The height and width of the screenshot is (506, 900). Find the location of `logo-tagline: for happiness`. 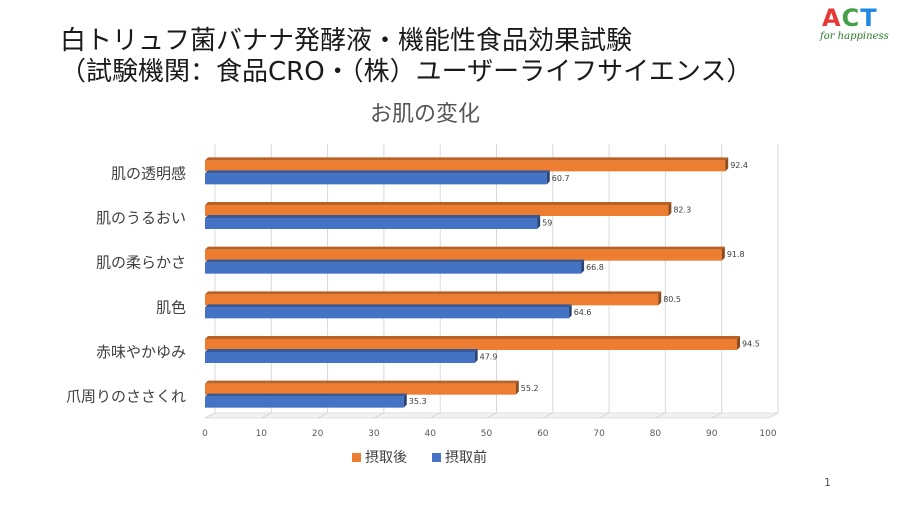

logo-tagline: for happiness is located at coordinates (854, 36).